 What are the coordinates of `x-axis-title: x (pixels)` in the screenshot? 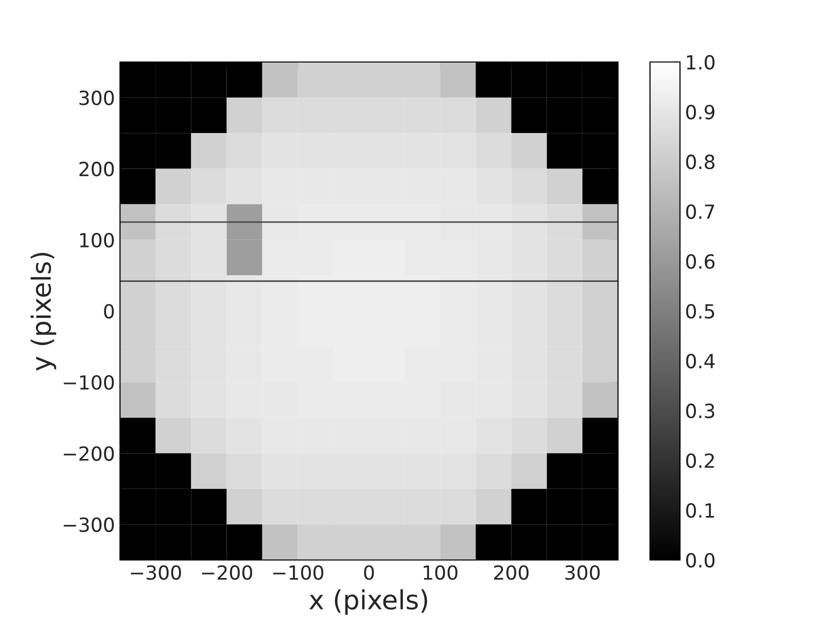 It's located at (368, 602).